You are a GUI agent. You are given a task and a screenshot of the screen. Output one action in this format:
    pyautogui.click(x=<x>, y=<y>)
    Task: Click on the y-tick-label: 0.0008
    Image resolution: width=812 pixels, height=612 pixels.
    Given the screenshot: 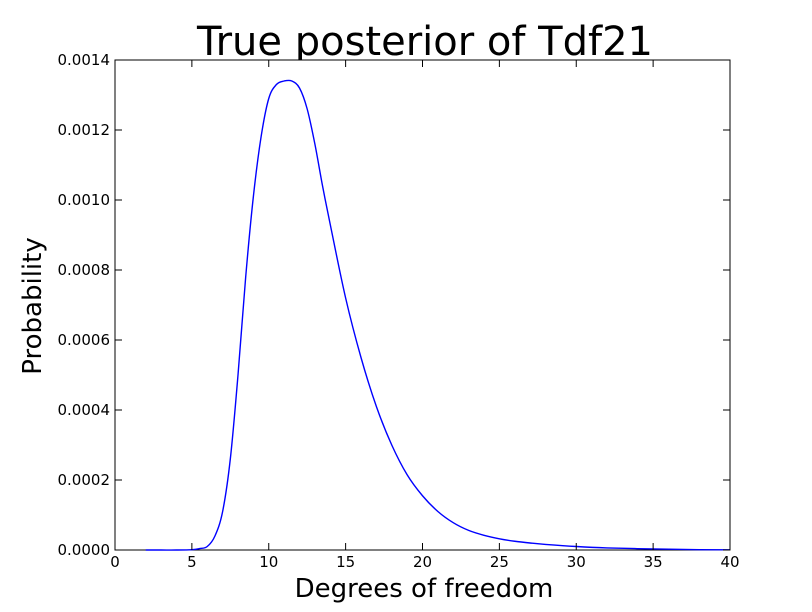 What is the action you would take?
    pyautogui.click(x=84, y=270)
    